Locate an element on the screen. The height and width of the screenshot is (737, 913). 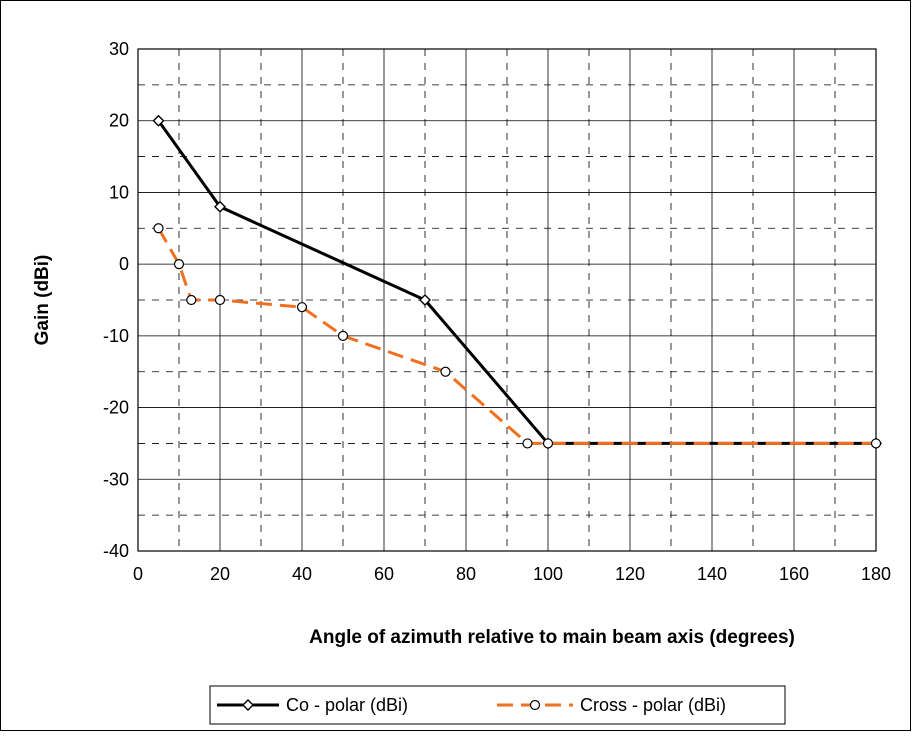
legend-item-1: Co - polar (dBi) is located at coordinates (312, 705).